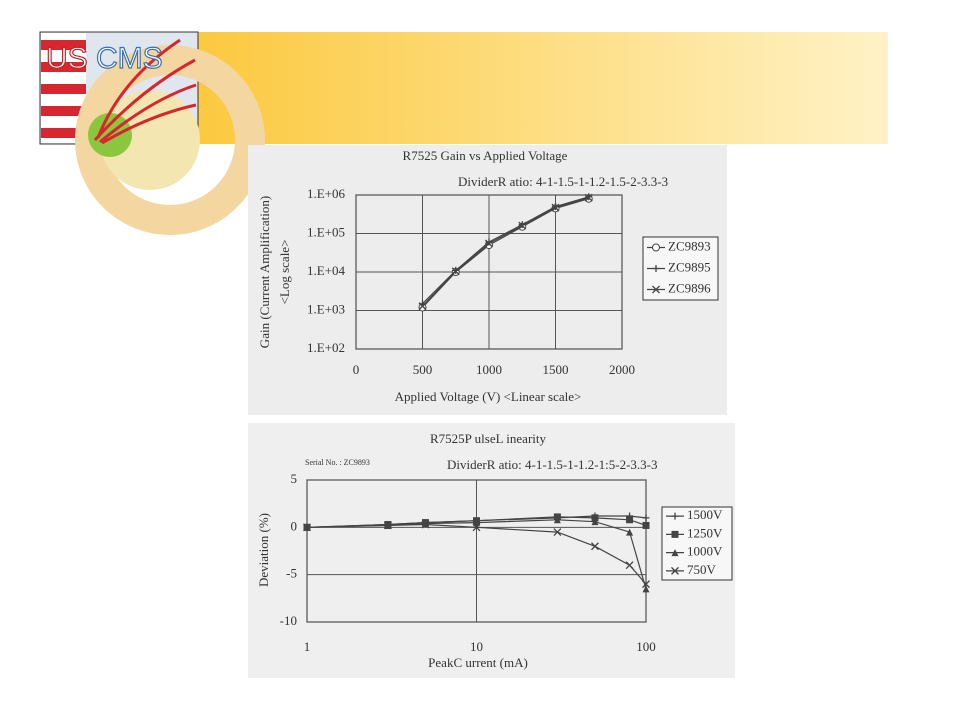  Describe the element at coordinates (423, 369) in the screenshot. I see `x-tick-label: 500` at that location.